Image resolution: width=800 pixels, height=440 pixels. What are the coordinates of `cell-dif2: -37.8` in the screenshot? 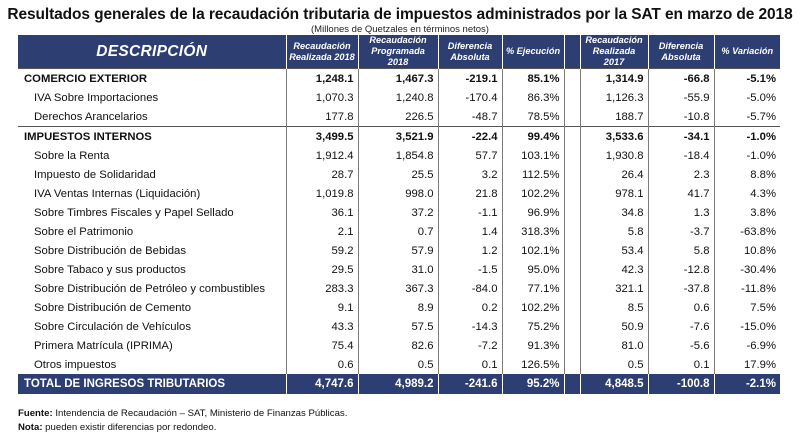 It's located at (680, 288).